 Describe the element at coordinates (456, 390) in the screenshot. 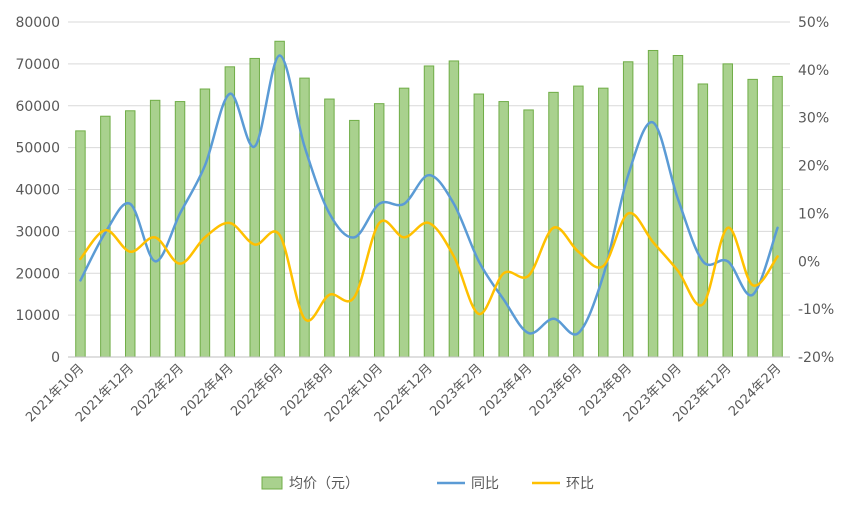

I see `x-tick-label: 2023年2月` at that location.